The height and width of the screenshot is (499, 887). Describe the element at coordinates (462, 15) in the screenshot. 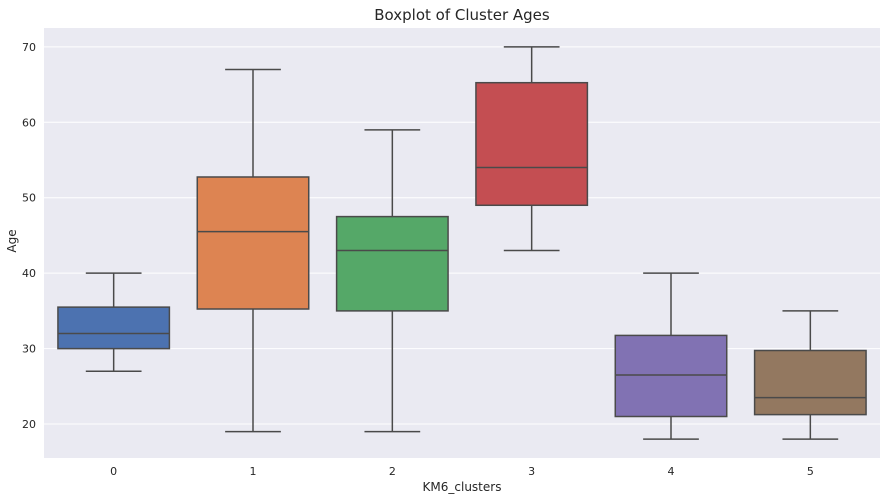

I see `chart-title: Boxplot of Cluster Ages` at that location.